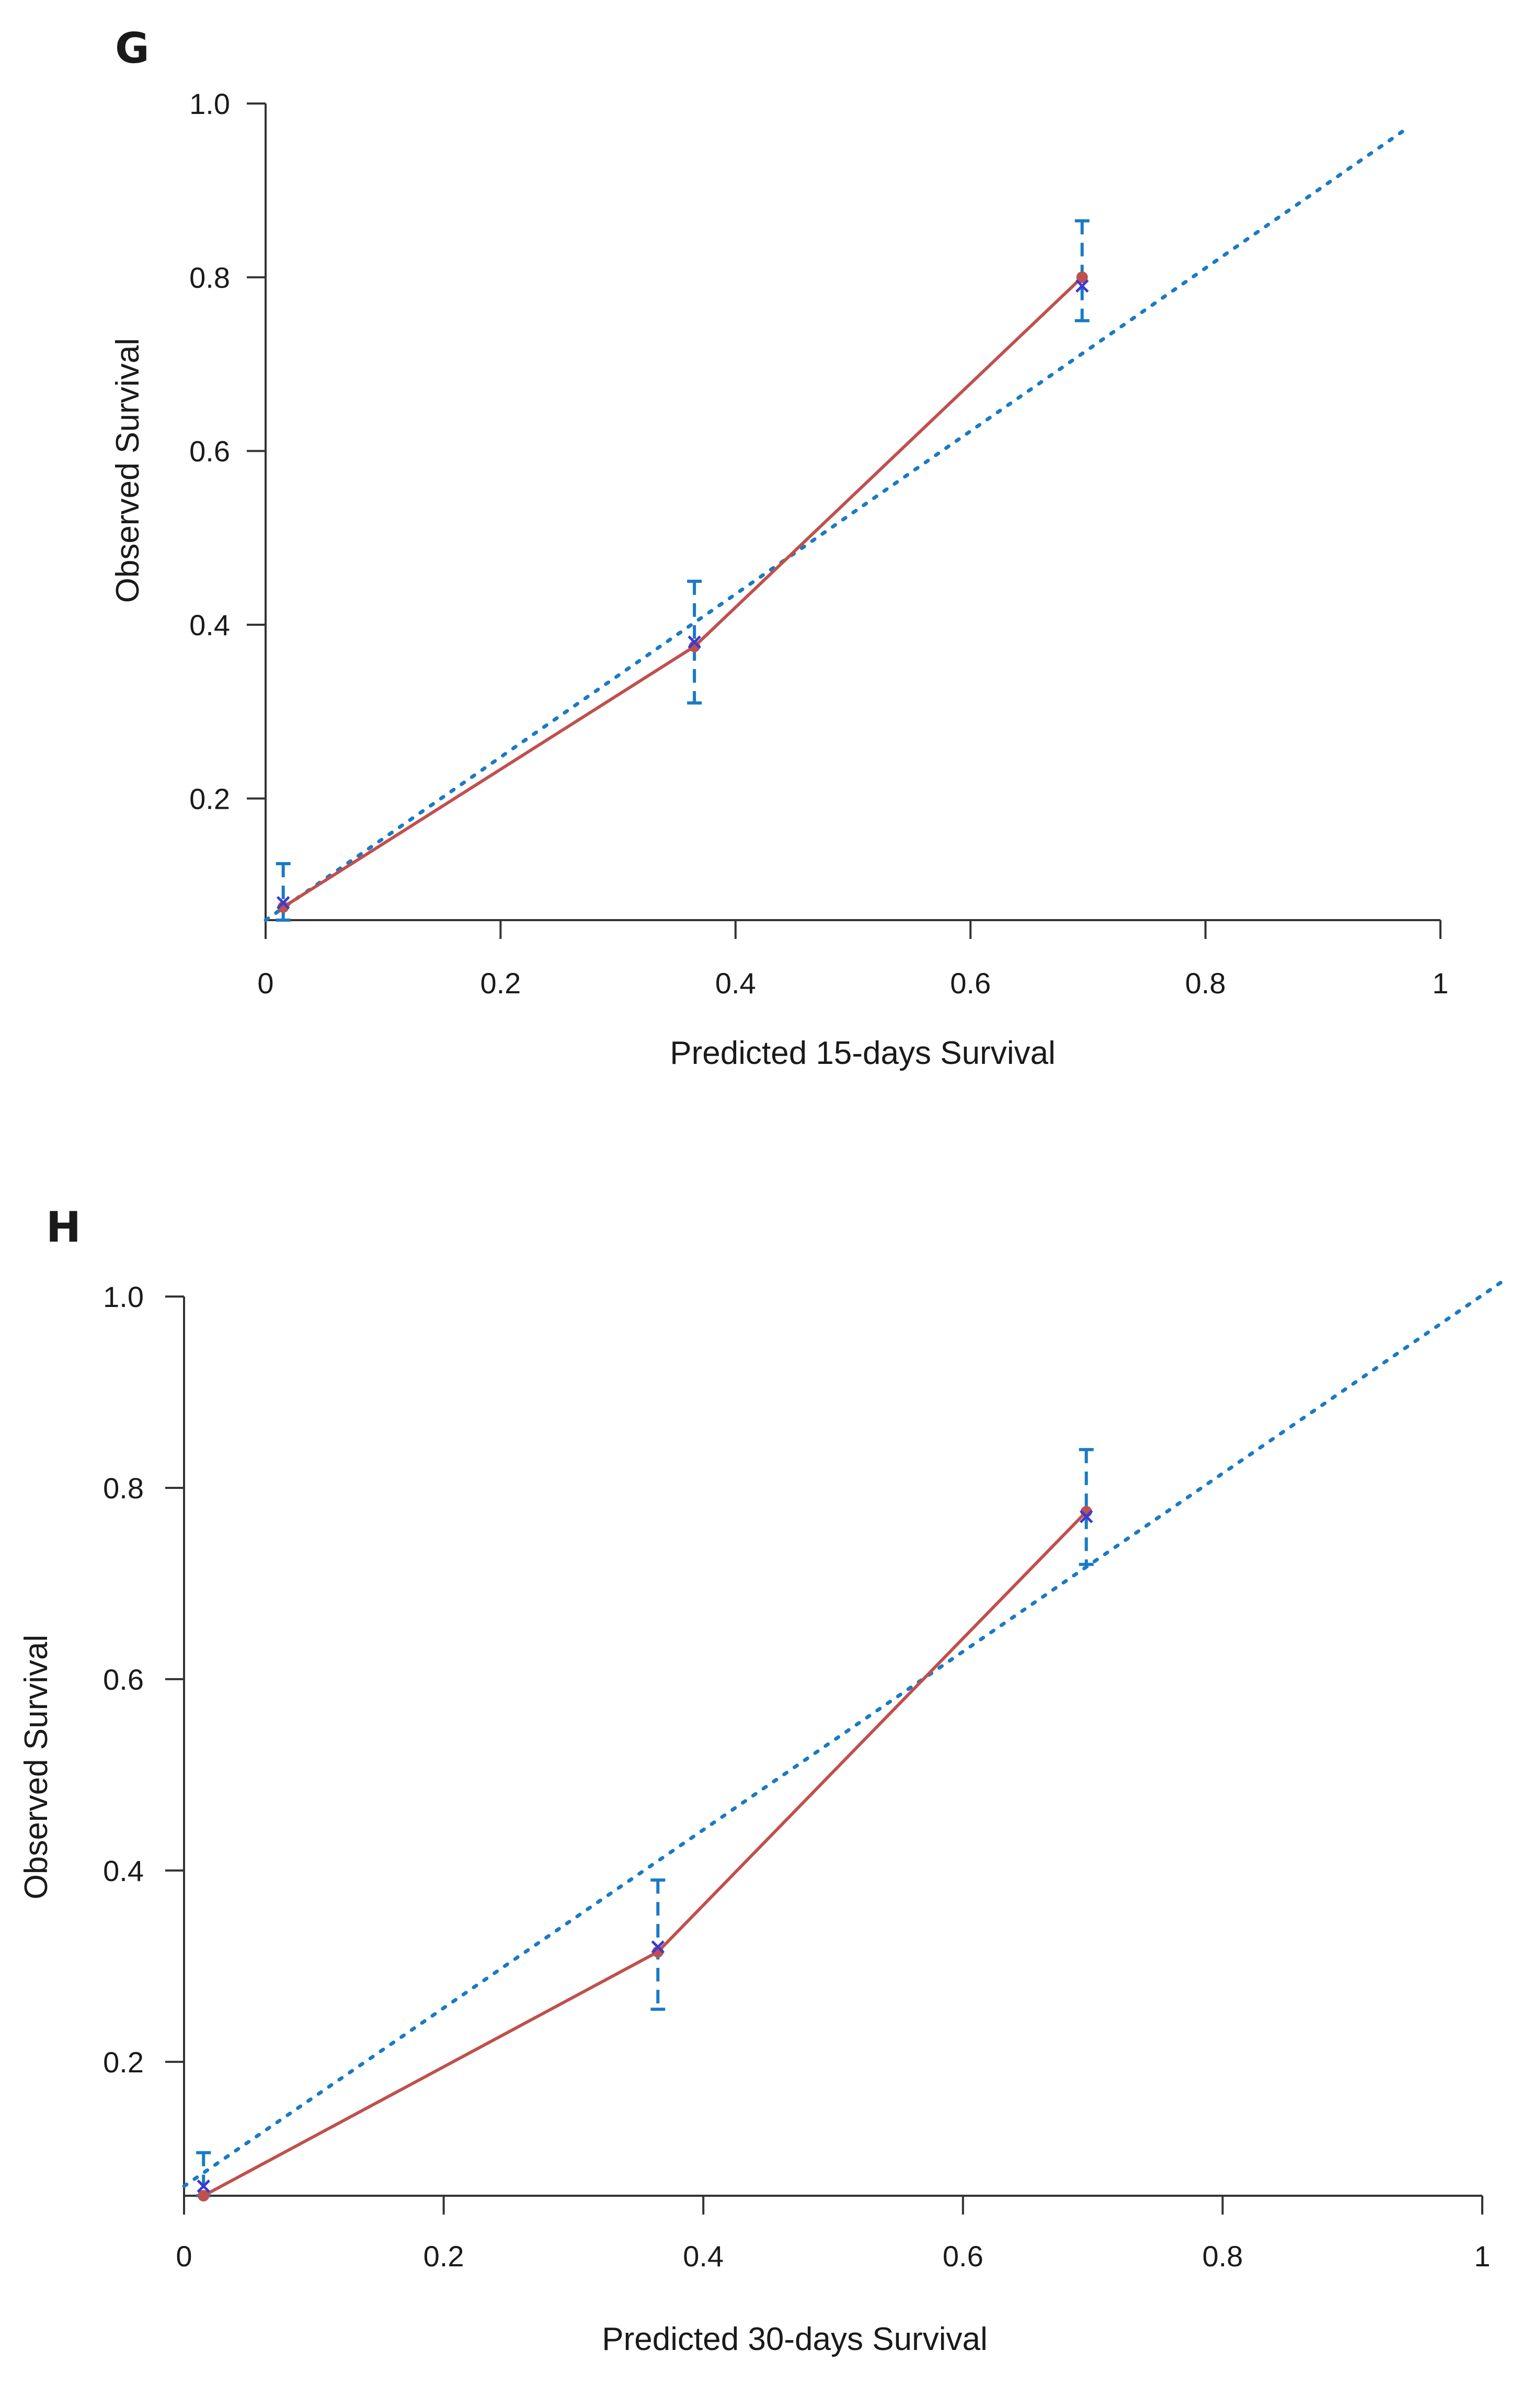 The height and width of the screenshot is (2408, 1522). Describe the element at coordinates (209, 451) in the screenshot. I see `panel-g-y-tick-label: 0.6` at that location.